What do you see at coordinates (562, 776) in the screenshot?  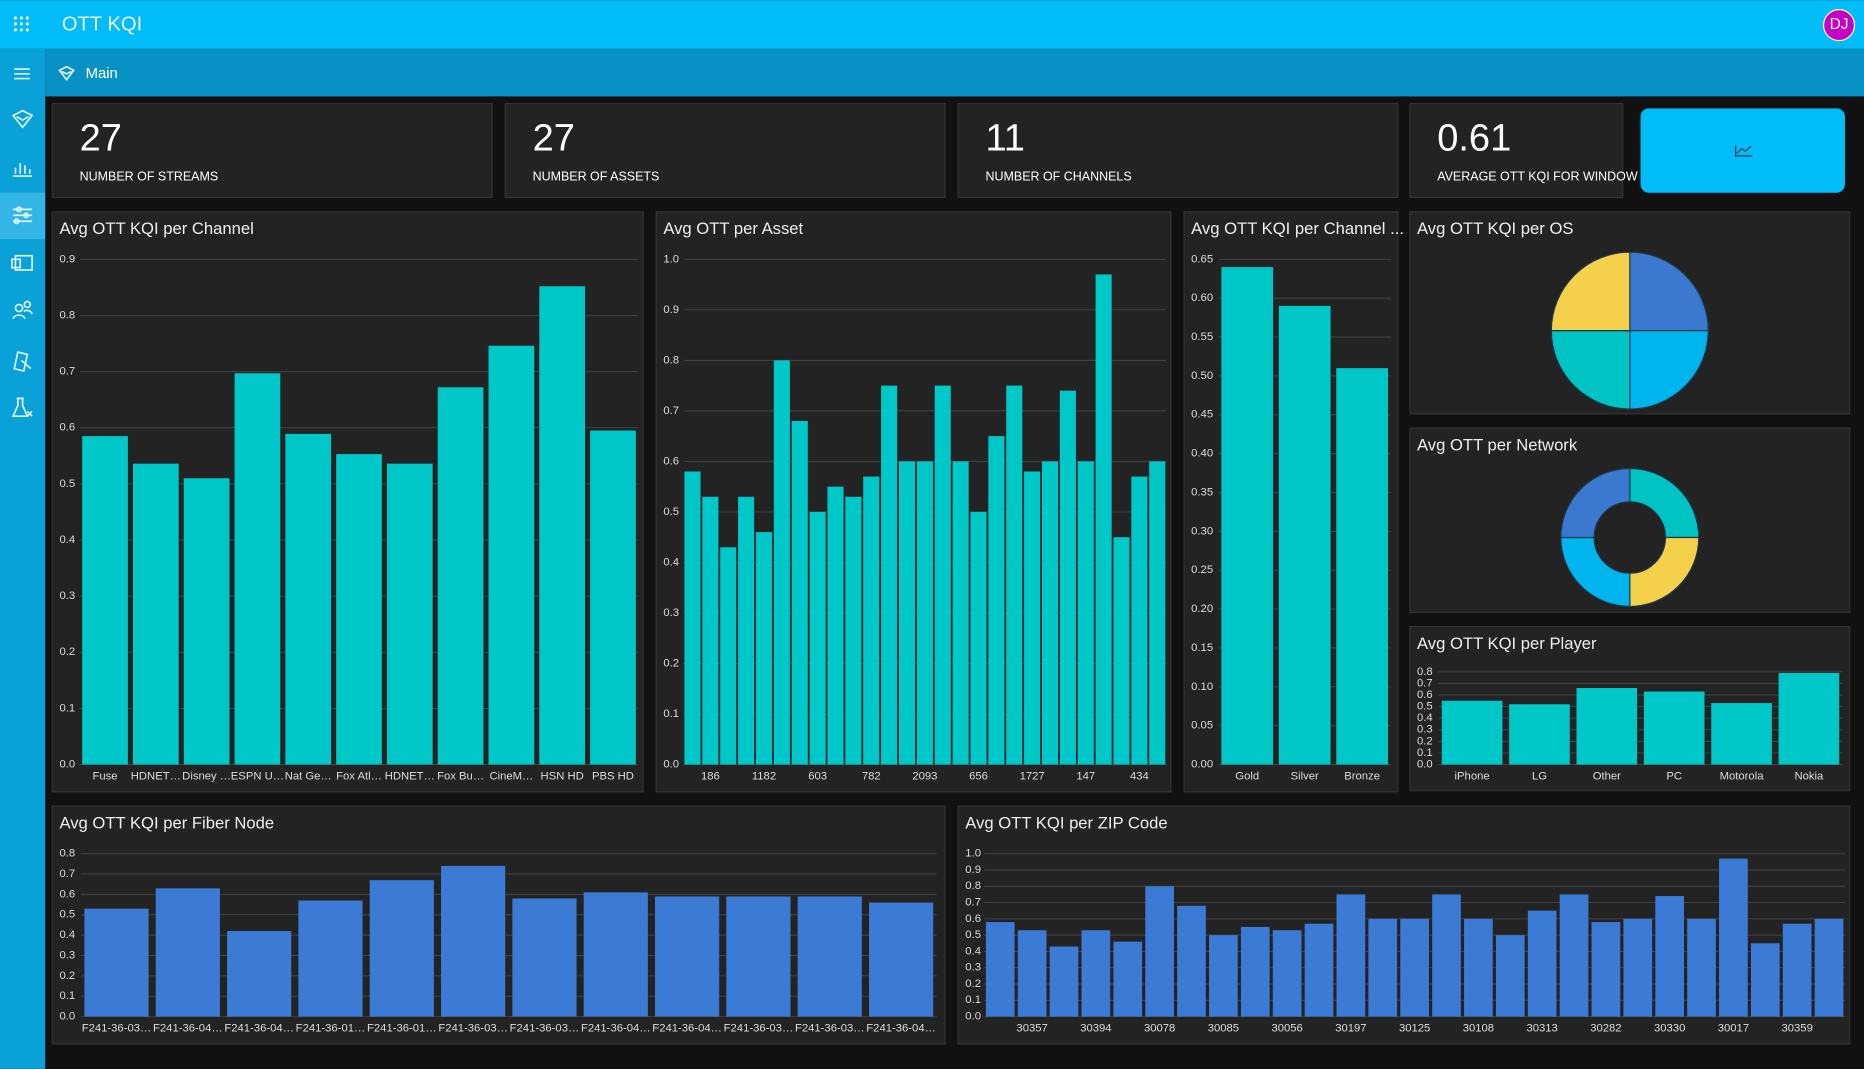 I see `x-tick-label: HSN HD` at bounding box center [562, 776].